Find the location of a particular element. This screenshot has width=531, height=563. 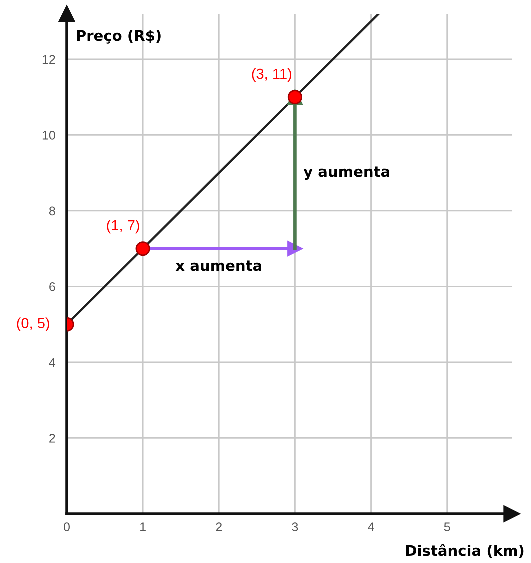

y-tick-label: 2 is located at coordinates (53, 438).